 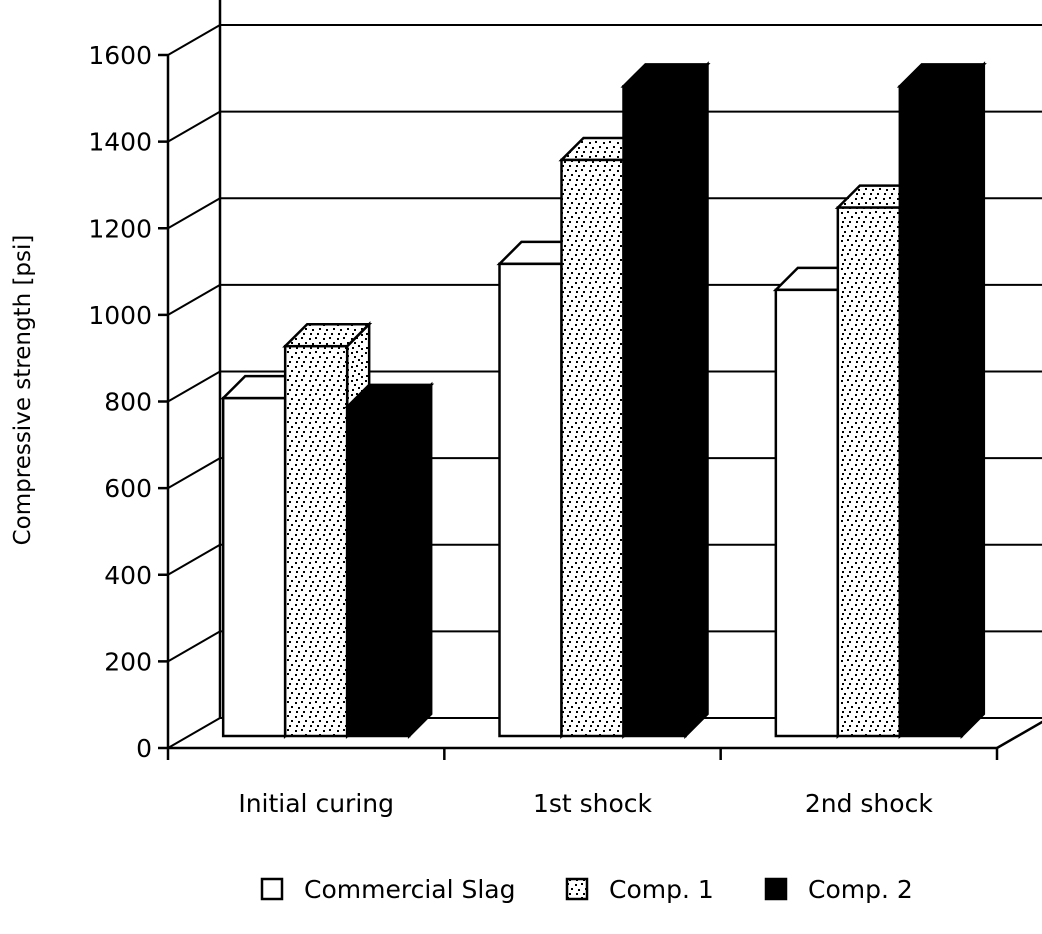 What do you see at coordinates (661, 889) in the screenshot?
I see `legend-label: Comp. 1` at bounding box center [661, 889].